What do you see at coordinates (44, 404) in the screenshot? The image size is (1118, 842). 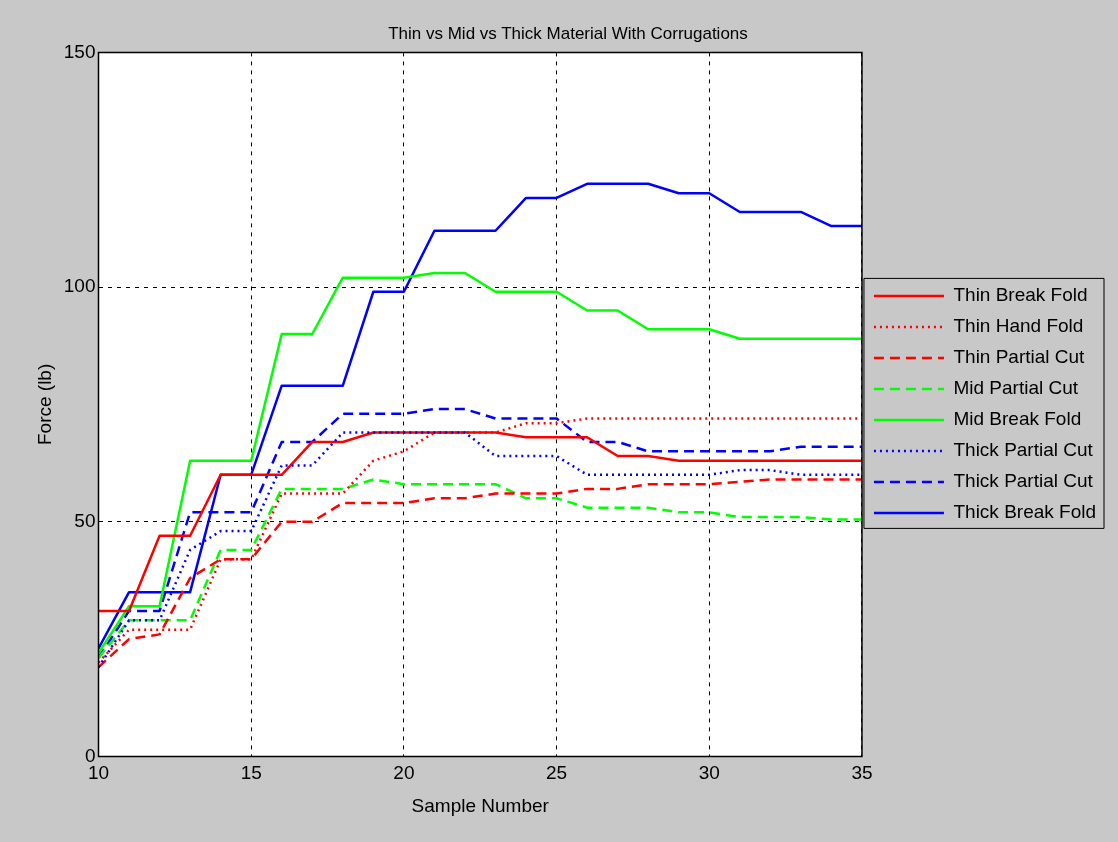 I see `y-axis-title: Force (lb)` at bounding box center [44, 404].